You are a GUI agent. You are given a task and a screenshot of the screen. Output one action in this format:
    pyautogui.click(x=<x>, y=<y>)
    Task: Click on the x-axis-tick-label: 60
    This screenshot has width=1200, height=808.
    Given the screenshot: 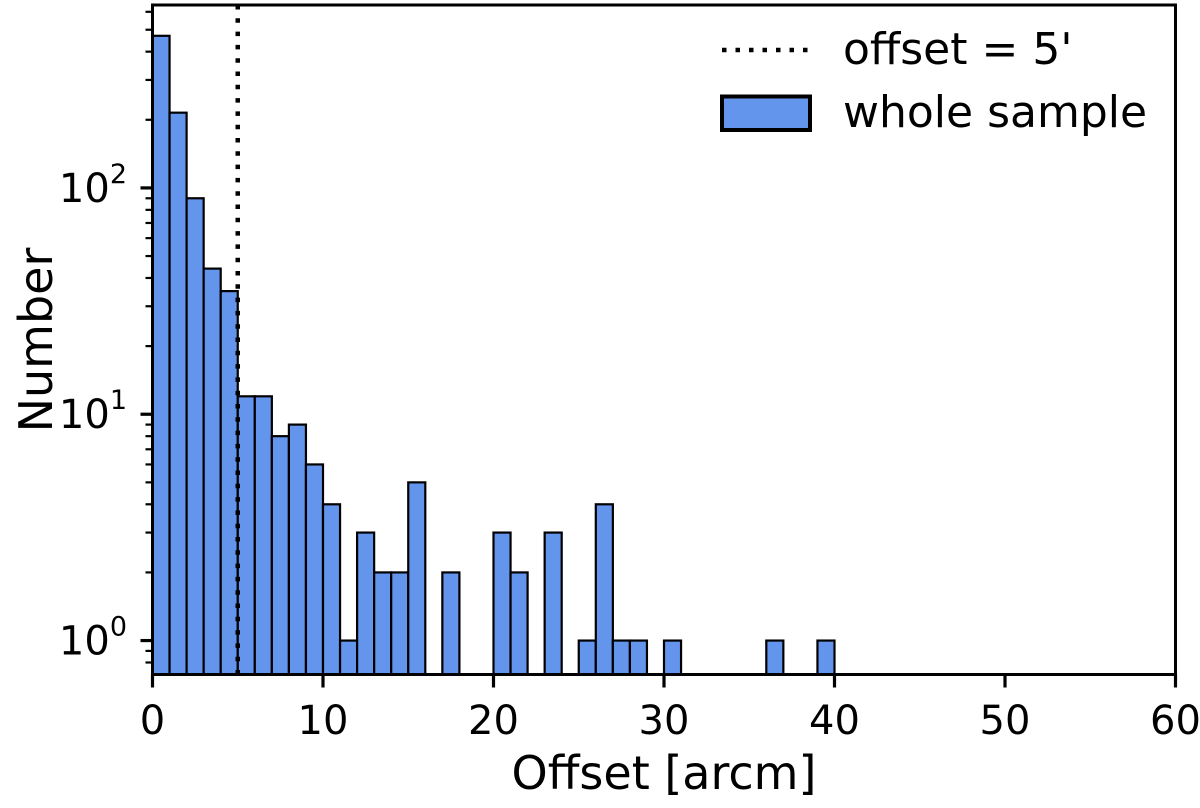 What is the action you would take?
    pyautogui.click(x=1175, y=721)
    